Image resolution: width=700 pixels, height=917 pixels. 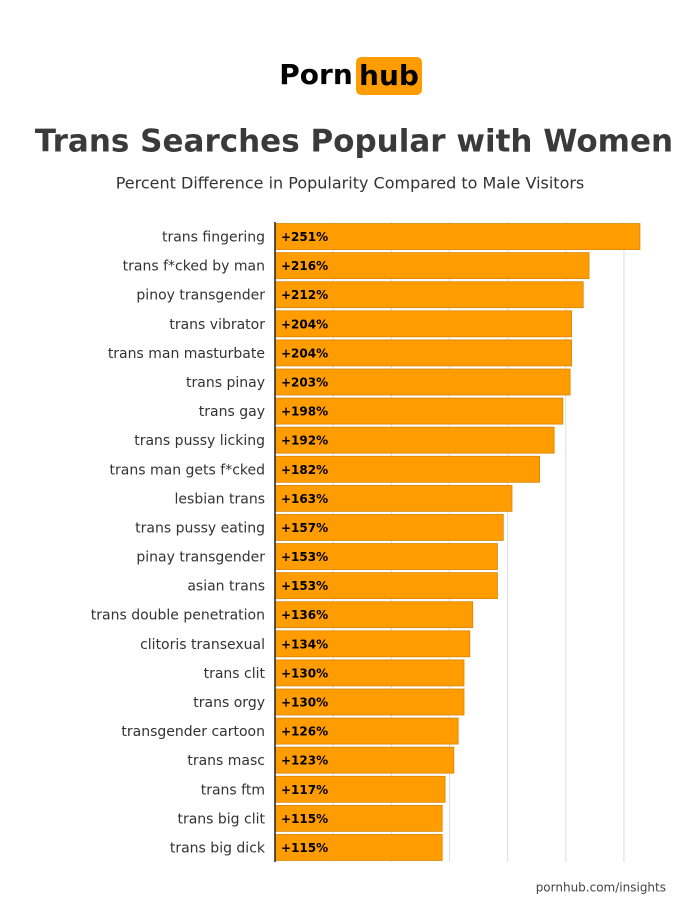 I want to click on category-label: trans masc, so click(x=226, y=761).